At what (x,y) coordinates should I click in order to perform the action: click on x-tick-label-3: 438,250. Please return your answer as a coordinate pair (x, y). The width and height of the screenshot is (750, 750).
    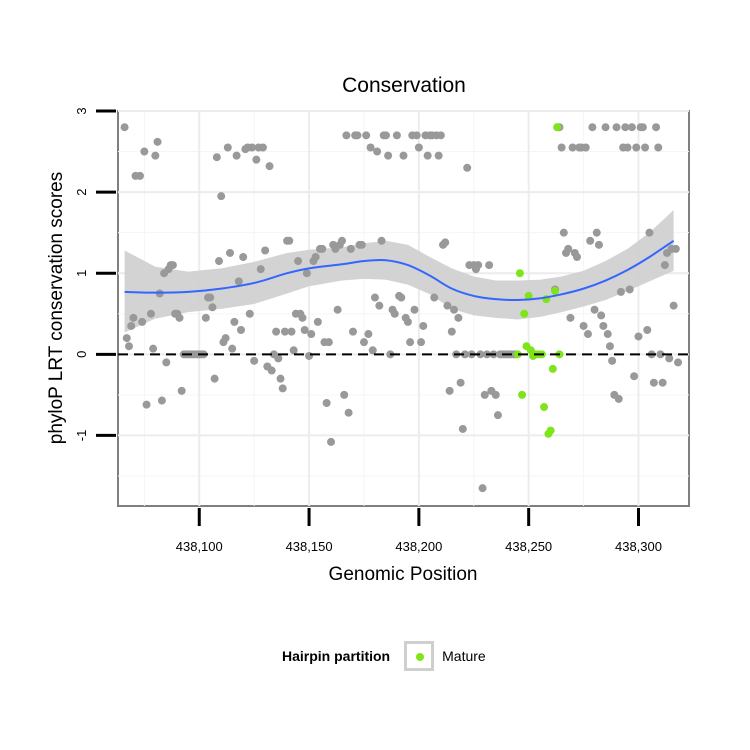
    Looking at the image, I should click on (528, 546).